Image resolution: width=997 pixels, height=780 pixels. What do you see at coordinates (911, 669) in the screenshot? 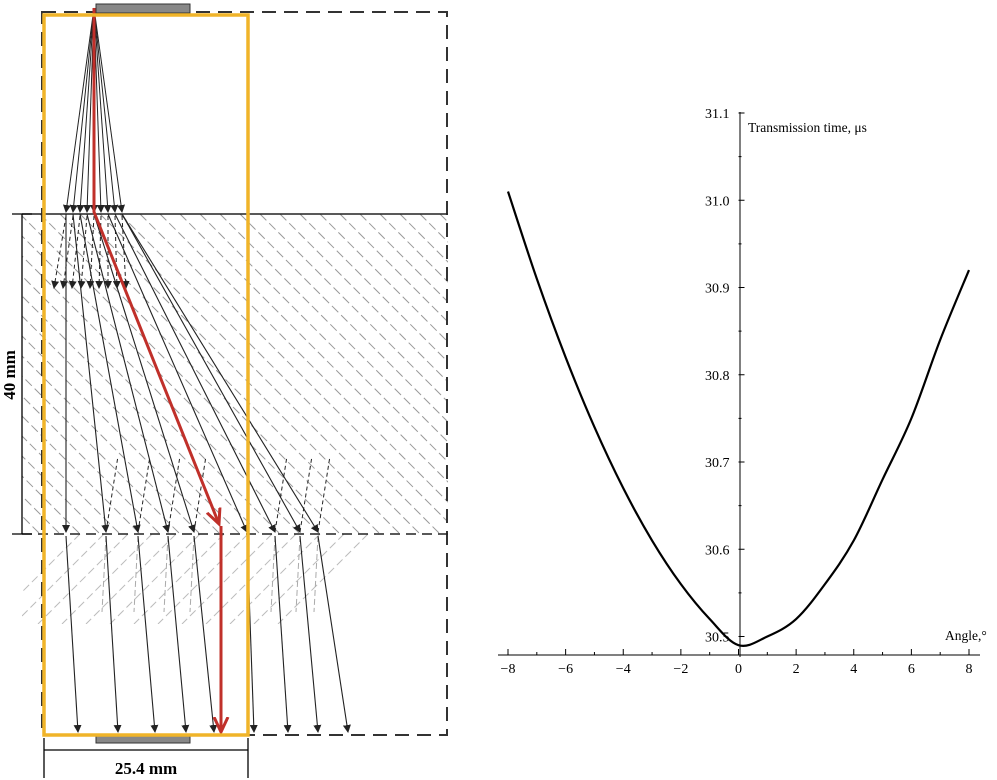
I see `x-tick-label: 6` at bounding box center [911, 669].